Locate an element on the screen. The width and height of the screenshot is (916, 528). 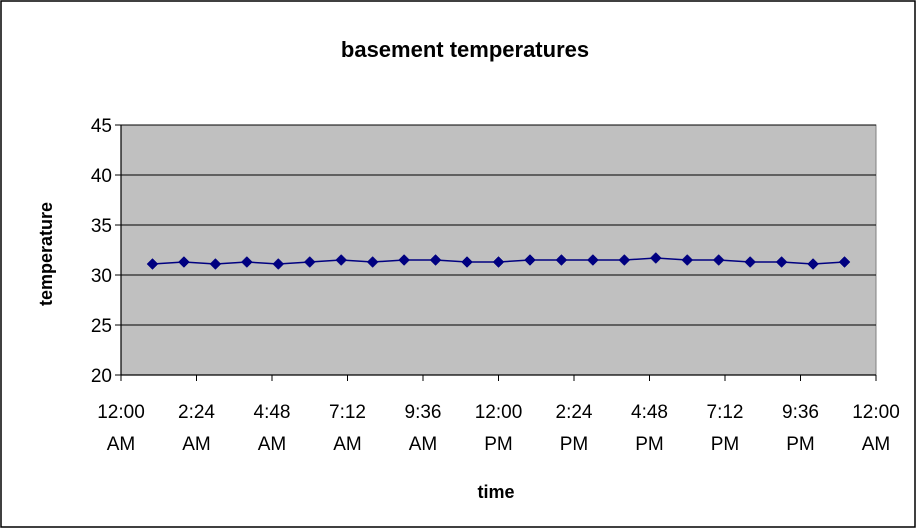
y-tick-label: 30 is located at coordinates (101, 276).